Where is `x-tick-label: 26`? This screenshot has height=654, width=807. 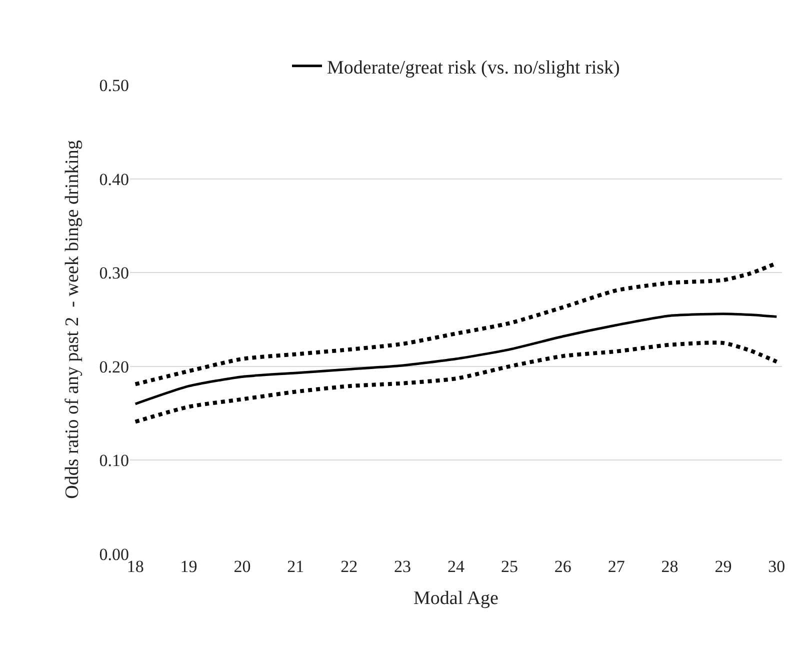 x-tick-label: 26 is located at coordinates (563, 566).